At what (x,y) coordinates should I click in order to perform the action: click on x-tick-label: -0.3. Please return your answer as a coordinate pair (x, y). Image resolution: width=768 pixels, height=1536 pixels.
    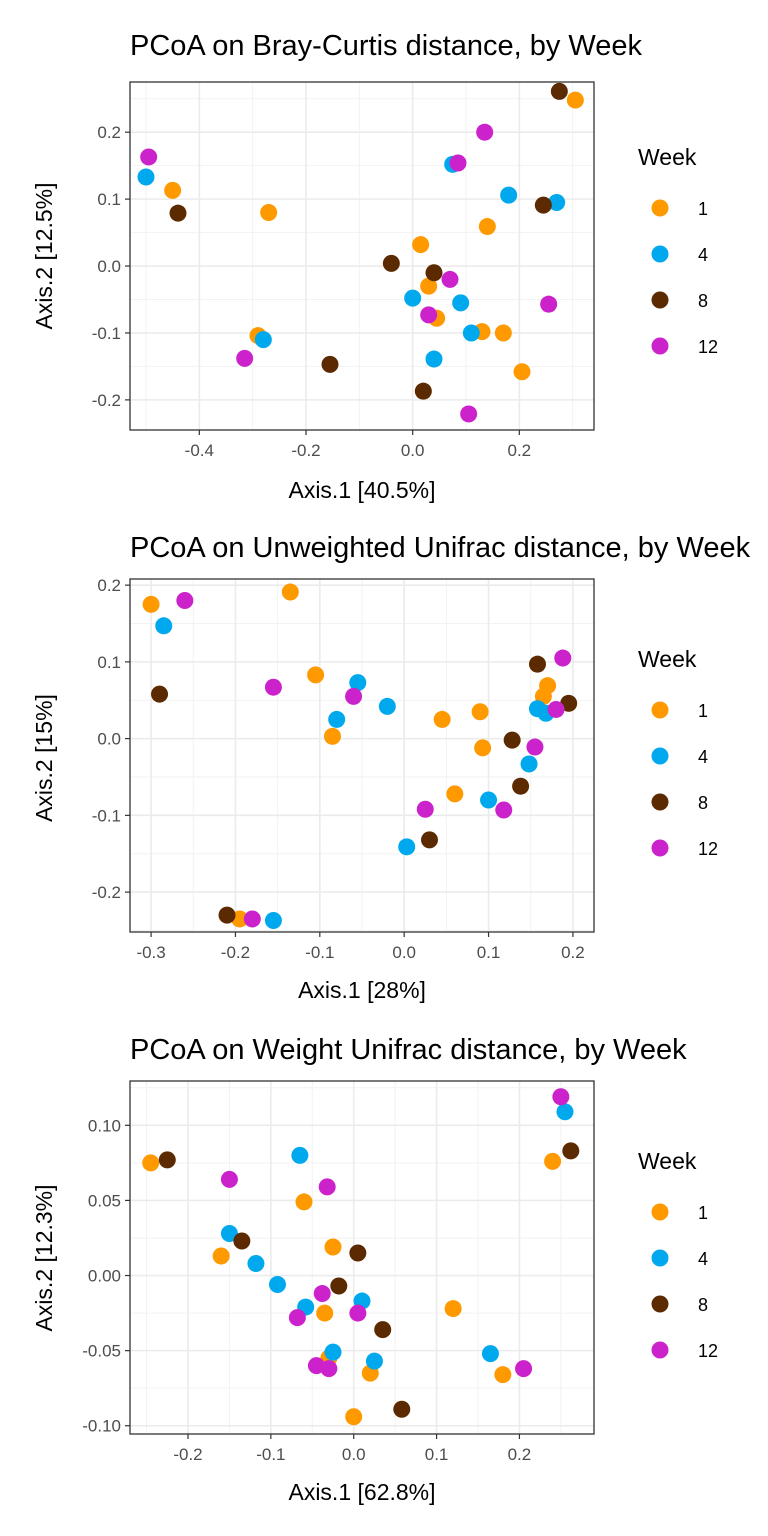
    Looking at the image, I should click on (150, 952).